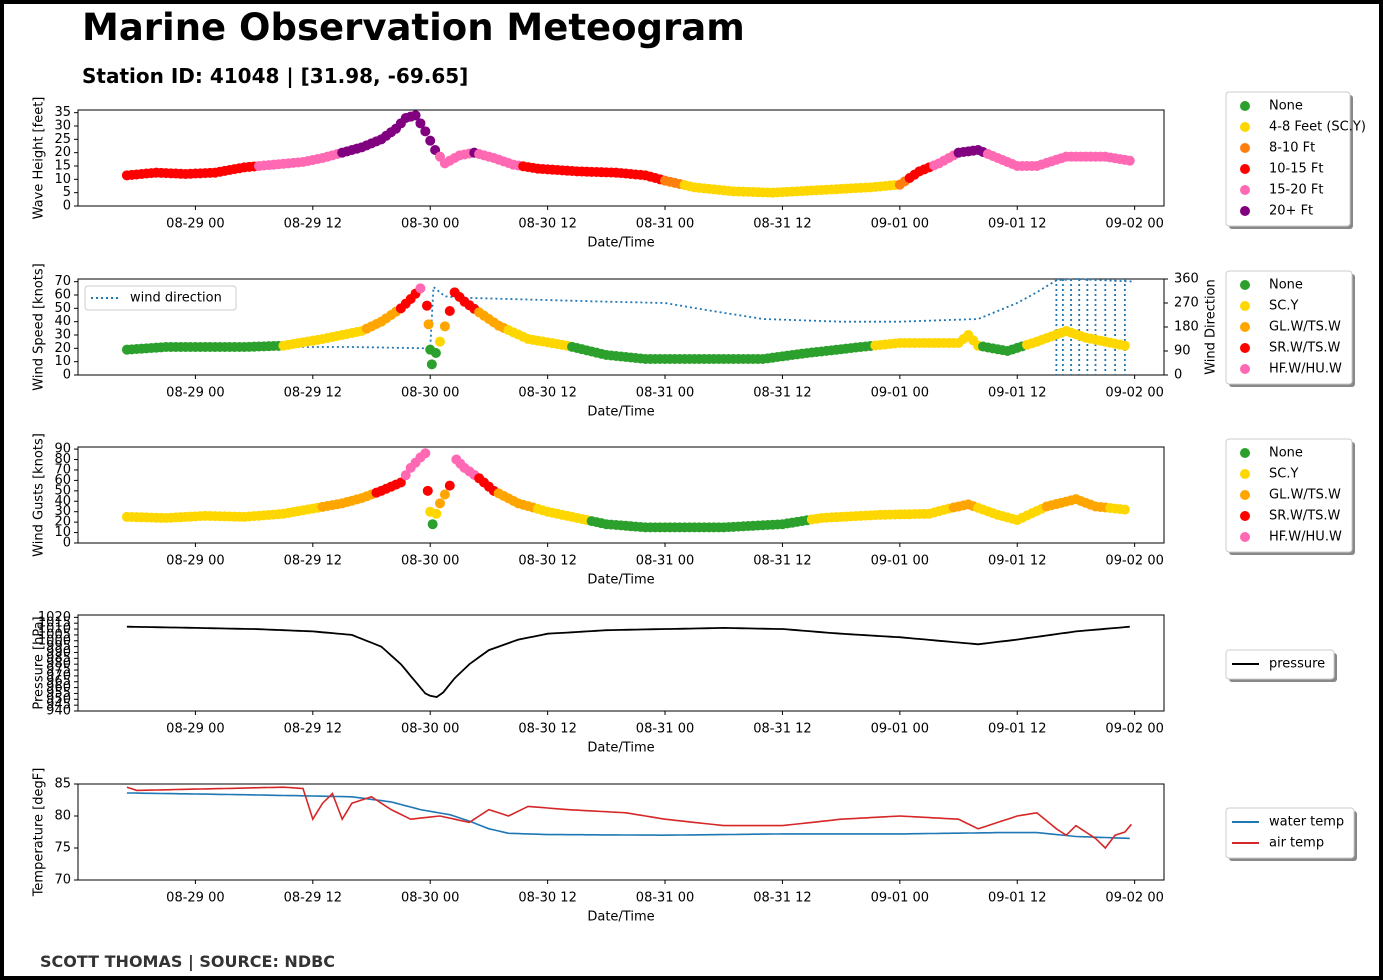  I want to click on y2-tick-label: 360, so click(1186, 279).